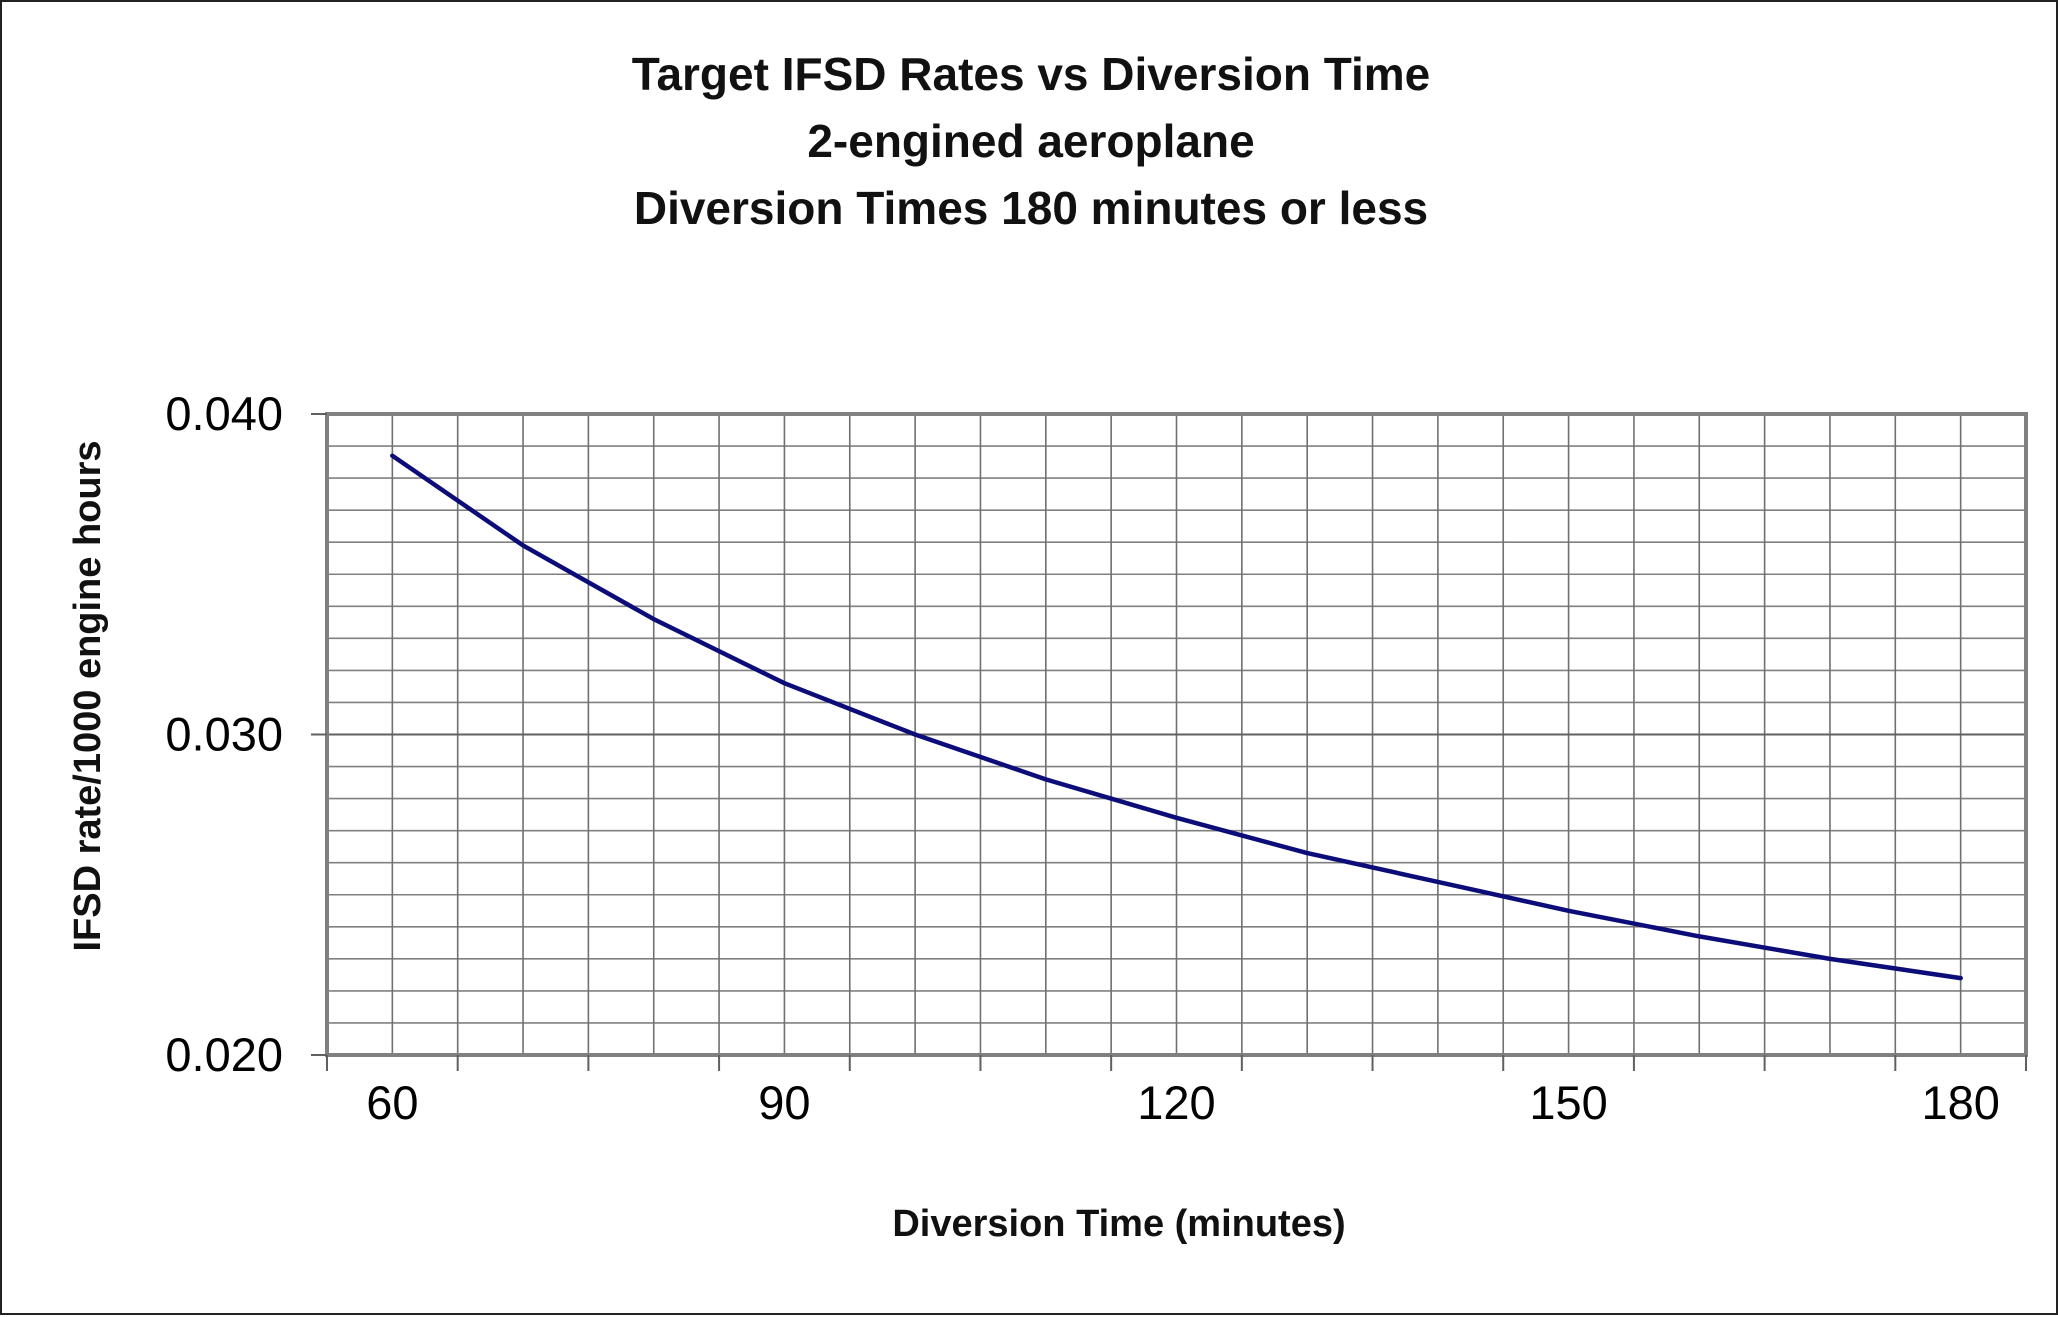 This screenshot has height=1317, width=2058. Describe the element at coordinates (88, 695) in the screenshot. I see `y-axis-title: IFSD rate/1000 engine hours` at that location.